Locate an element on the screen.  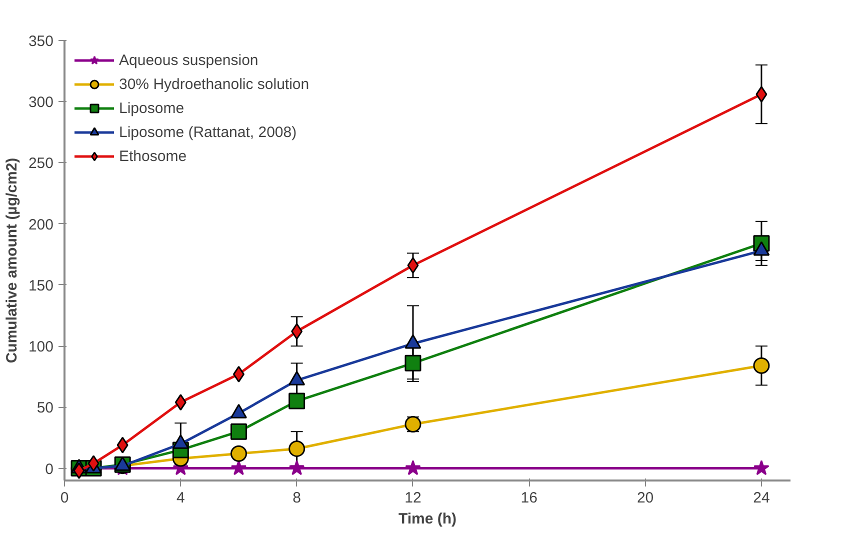
legend-label: Ethosome is located at coordinates (153, 156).